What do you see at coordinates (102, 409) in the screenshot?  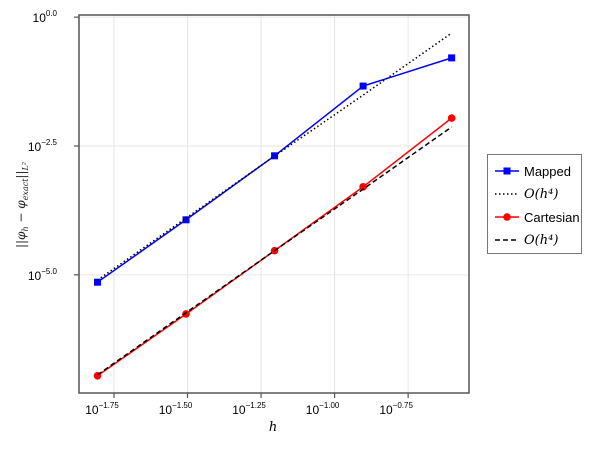 I see `x-tick-label: 10−1.75` at bounding box center [102, 409].